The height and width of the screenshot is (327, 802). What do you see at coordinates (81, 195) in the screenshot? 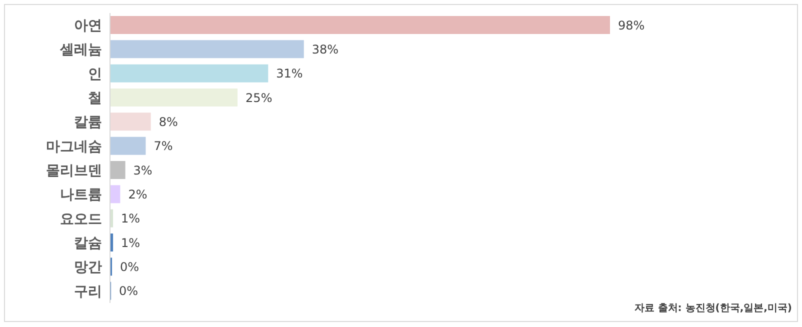
I see `y-tick-label: 나트륨` at bounding box center [81, 195].